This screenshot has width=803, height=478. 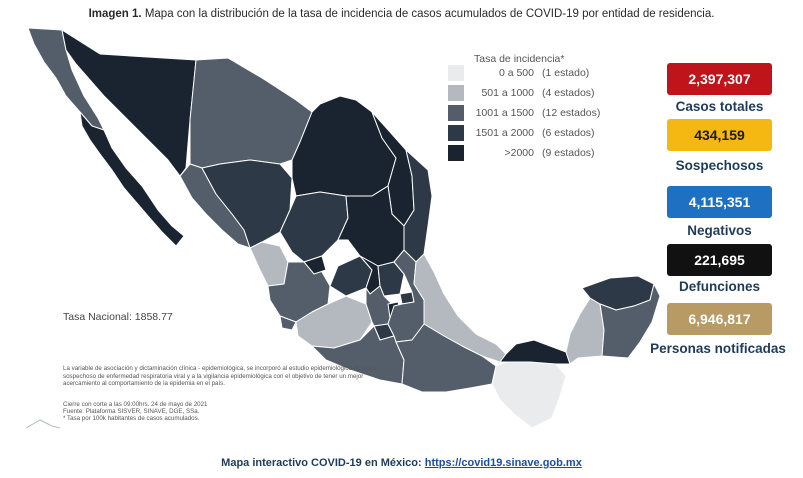 I want to click on state-colima, so click(x=288, y=323).